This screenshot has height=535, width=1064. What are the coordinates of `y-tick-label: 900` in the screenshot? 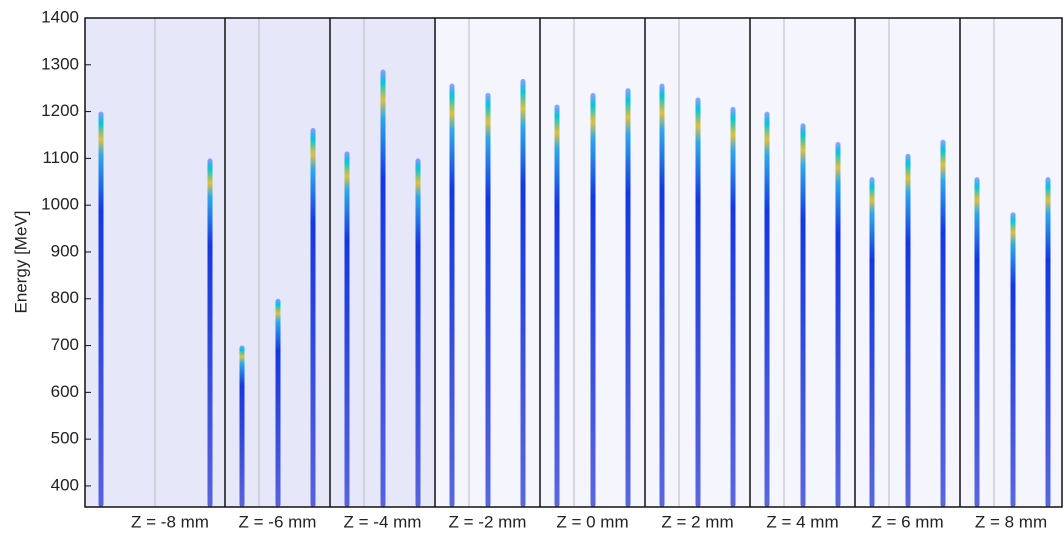 It's located at (65, 250).